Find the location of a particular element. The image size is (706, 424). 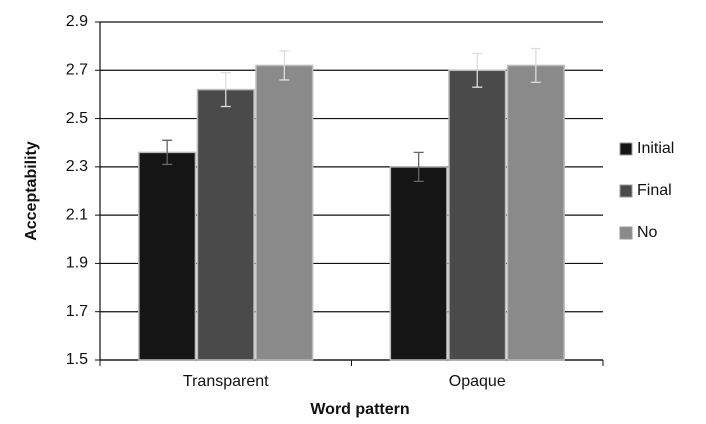

y-tick-label: 2.1 is located at coordinates (77, 214).